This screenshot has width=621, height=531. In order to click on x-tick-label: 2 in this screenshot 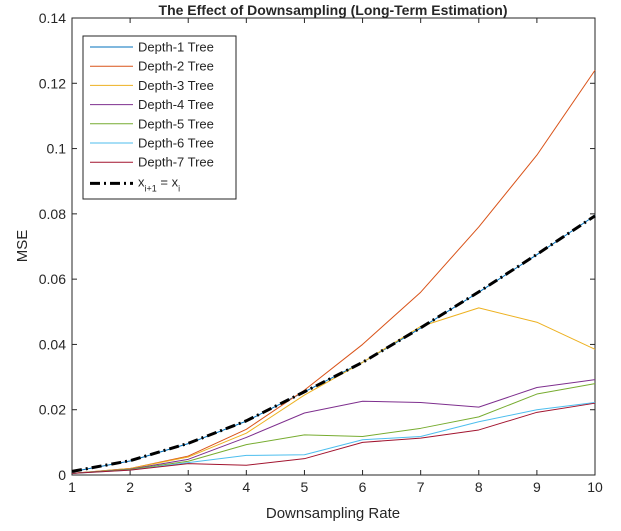, I will do `click(130, 487)`.